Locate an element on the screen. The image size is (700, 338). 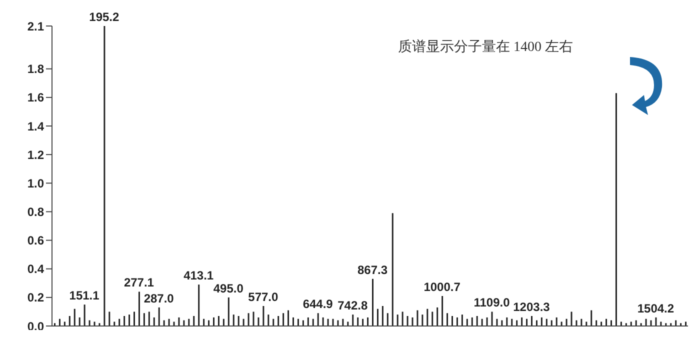
annotation: 1504.2 is located at coordinates (655, 308).